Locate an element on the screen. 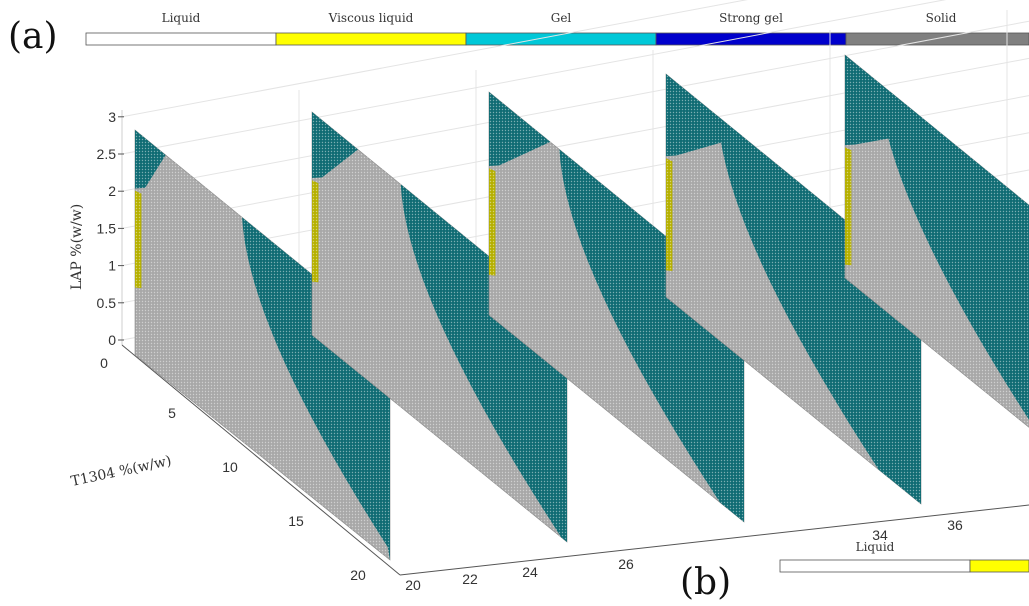 Image resolution: width=1029 pixels, height=606 pixels. t1304-axis: 0 5 10 15 20 is located at coordinates (233, 469).